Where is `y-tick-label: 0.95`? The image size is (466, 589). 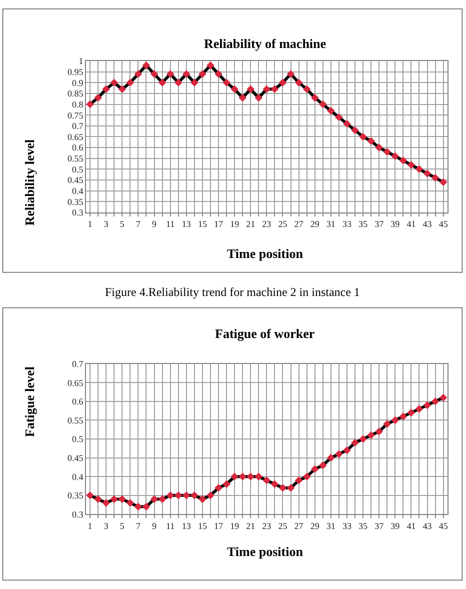
y-tick-label: 0.95 is located at coordinates (75, 71).